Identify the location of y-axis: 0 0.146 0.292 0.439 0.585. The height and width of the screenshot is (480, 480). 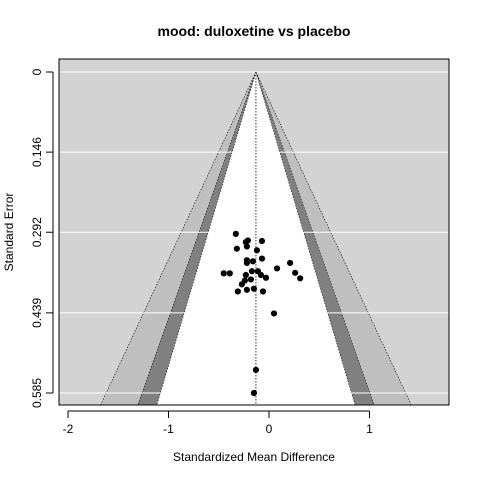
(42, 238).